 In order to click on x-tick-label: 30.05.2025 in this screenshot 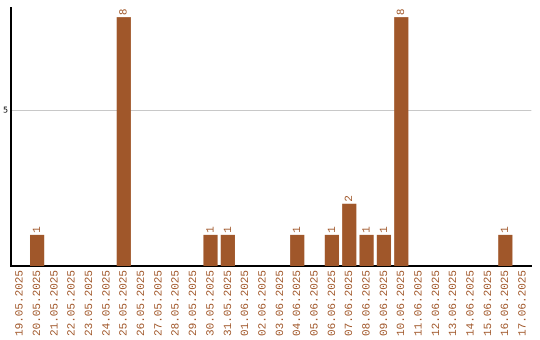, I will do `click(211, 303)`.